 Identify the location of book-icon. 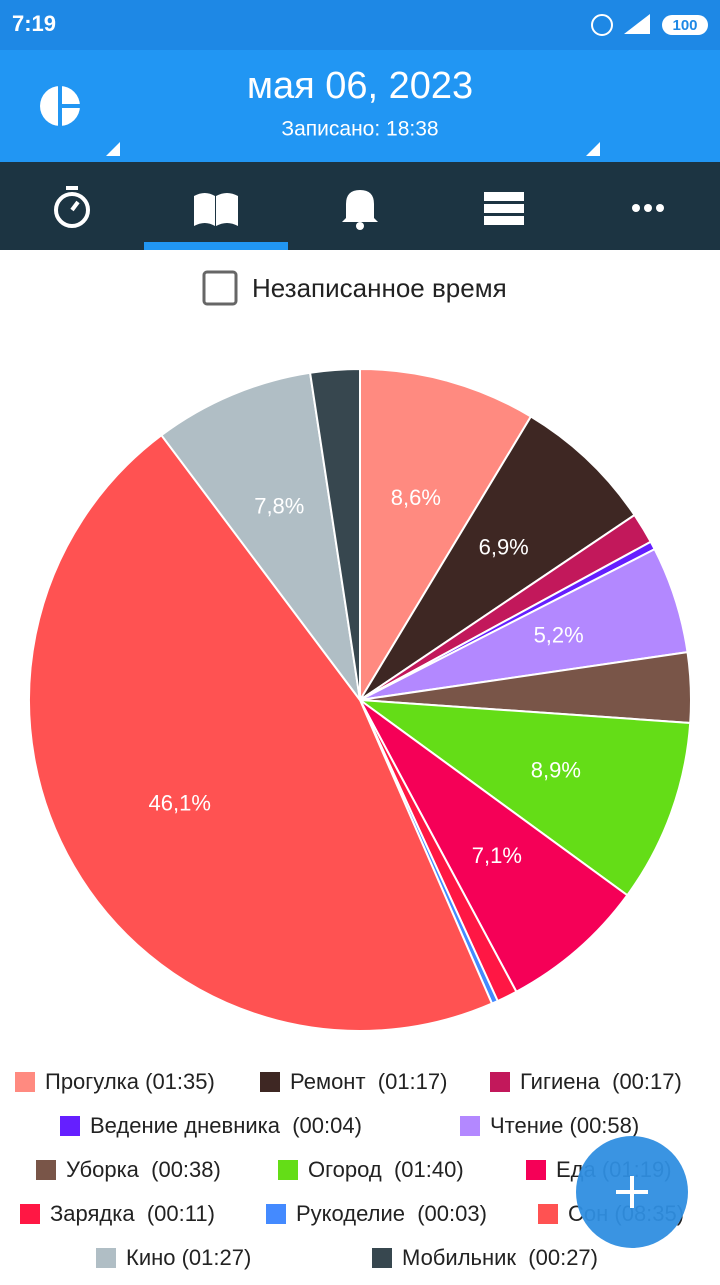
(216, 209).